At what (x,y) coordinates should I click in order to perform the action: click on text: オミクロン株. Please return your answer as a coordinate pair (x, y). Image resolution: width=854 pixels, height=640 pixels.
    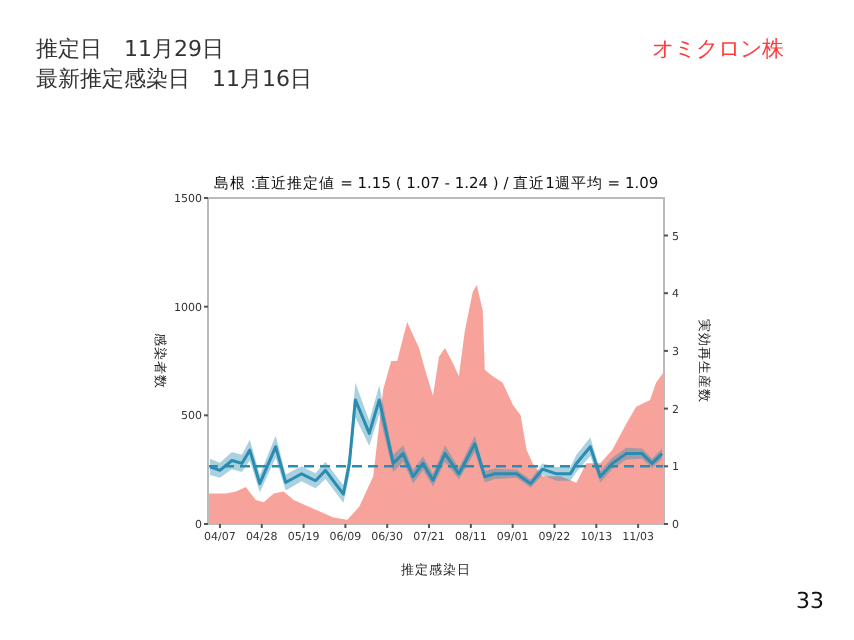
    Looking at the image, I should click on (718, 49).